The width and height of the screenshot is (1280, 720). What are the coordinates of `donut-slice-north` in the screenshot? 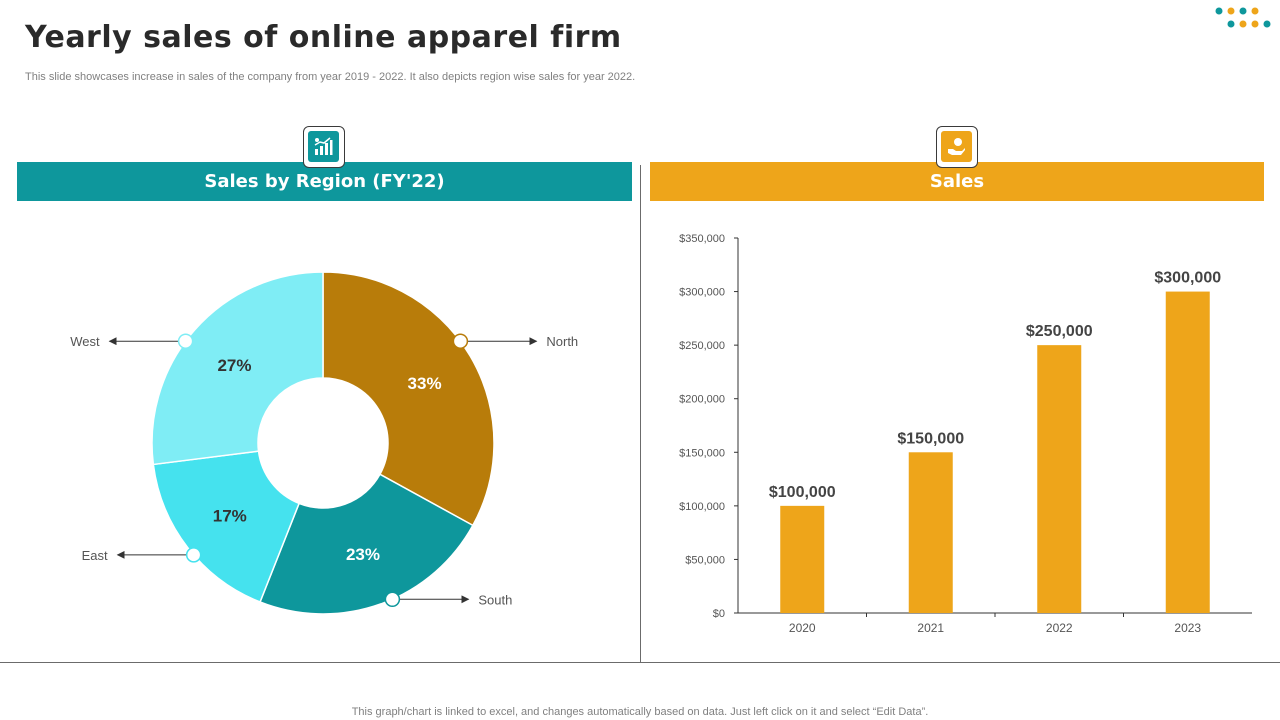 It's located at (408, 399).